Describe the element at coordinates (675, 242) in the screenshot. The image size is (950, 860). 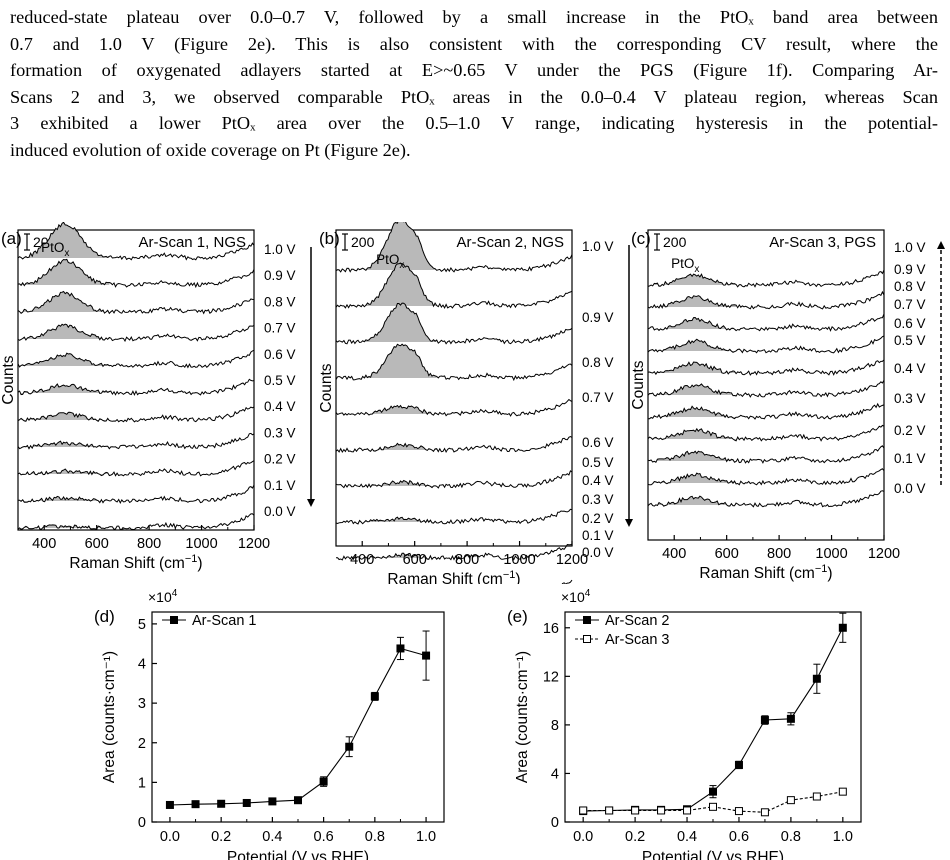
I see `scale-bar-label: 200` at that location.